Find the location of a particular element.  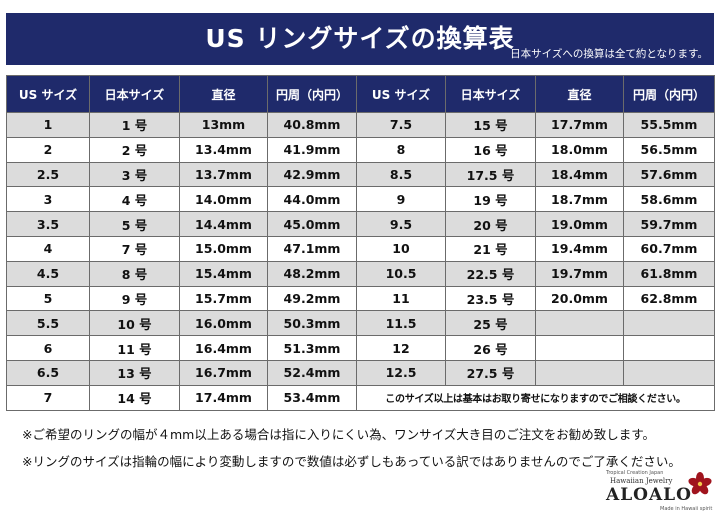

table-cell: 14.4mm is located at coordinates (223, 224).